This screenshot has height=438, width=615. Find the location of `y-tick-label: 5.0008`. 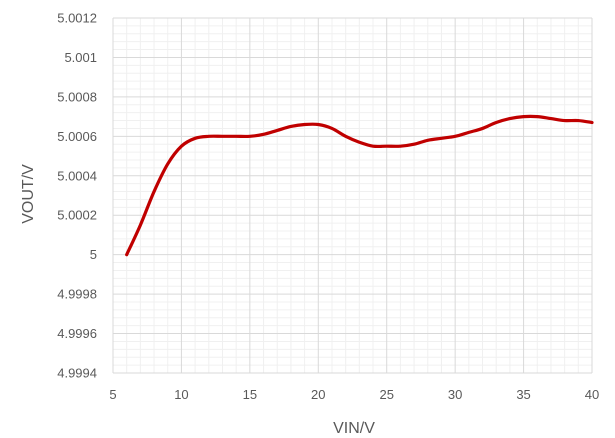

y-tick-label: 5.0008 is located at coordinates (77, 96).